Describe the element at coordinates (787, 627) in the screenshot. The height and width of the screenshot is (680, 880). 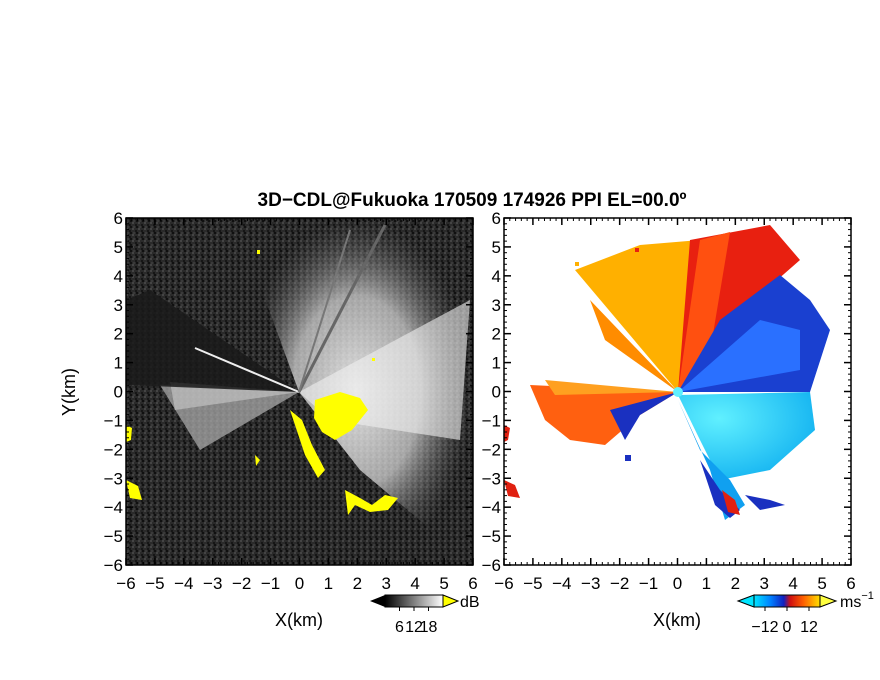
I see `colorbar-tick-label: 0` at that location.